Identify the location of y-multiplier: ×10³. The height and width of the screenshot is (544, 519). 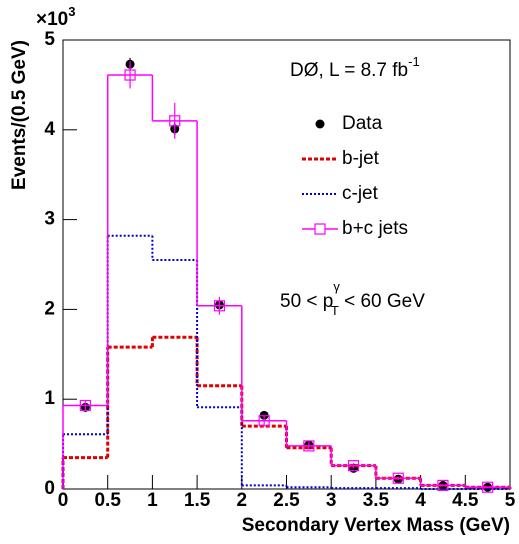
(55, 17).